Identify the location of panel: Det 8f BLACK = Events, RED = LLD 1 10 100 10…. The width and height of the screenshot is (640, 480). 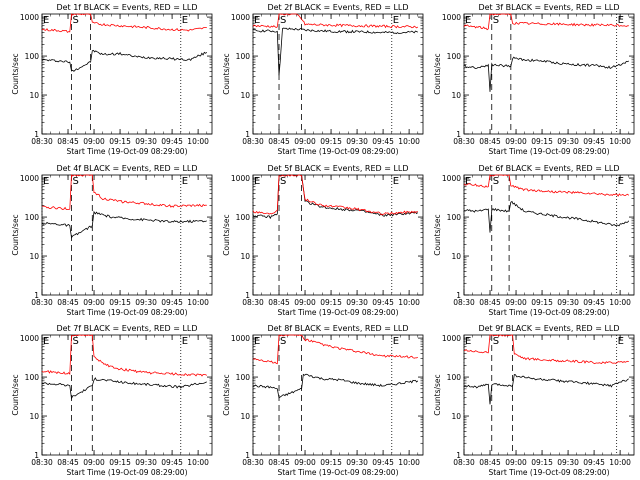
(323, 400).